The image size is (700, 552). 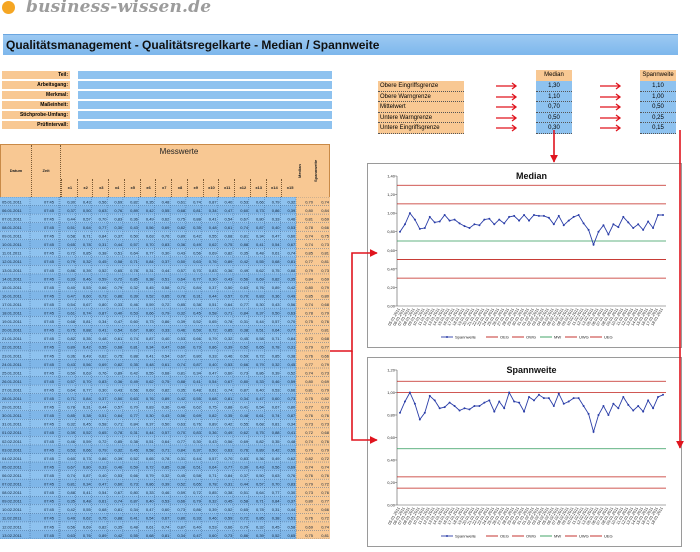 What do you see at coordinates (36, 125) in the screenshot?
I see `info-label: Prüfintervall:` at bounding box center [36, 125].